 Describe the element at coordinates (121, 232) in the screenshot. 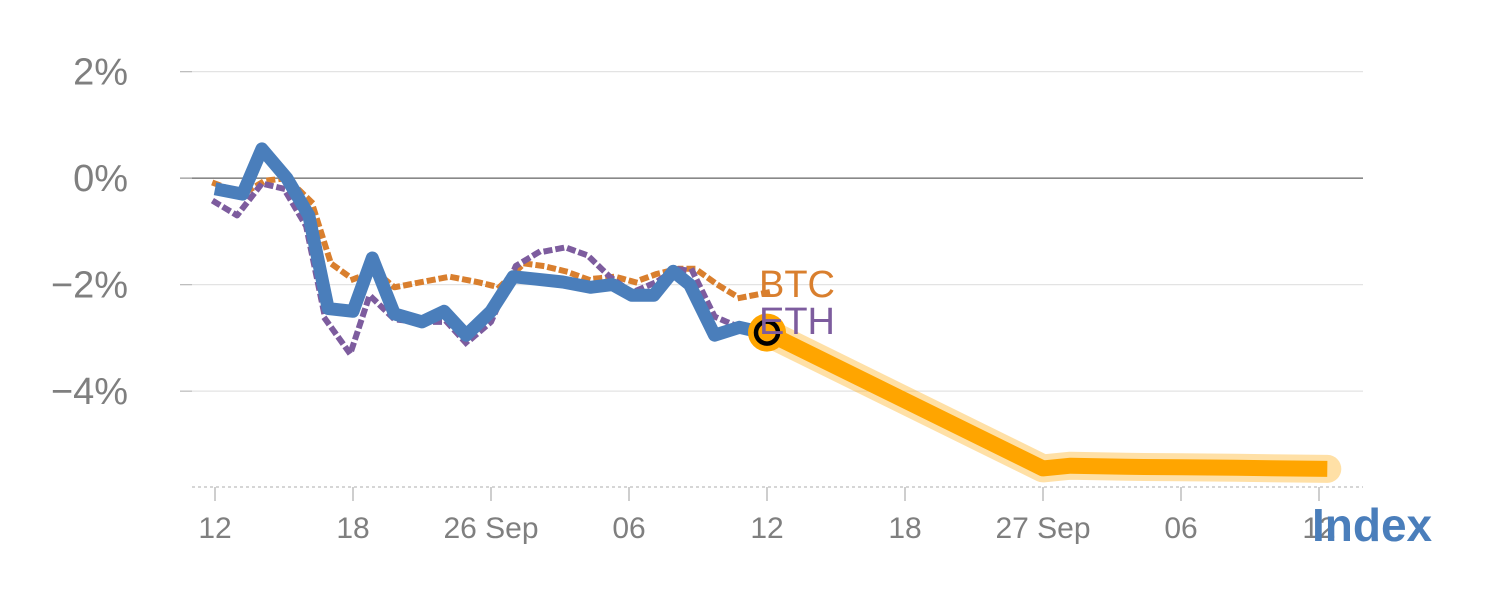

I see `y-axis: 2% 0% −2% −4%` at that location.